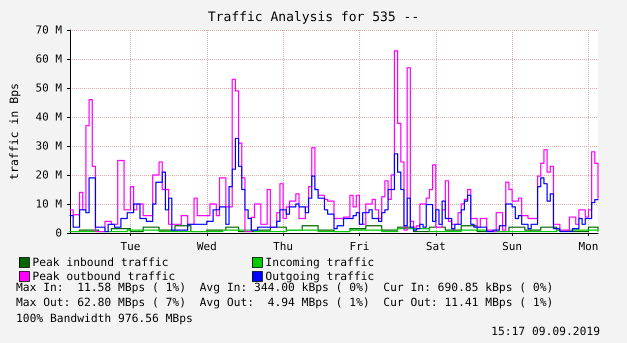  What do you see at coordinates (49, 117) in the screenshot?
I see `y-tick-label: 40 M` at bounding box center [49, 117].